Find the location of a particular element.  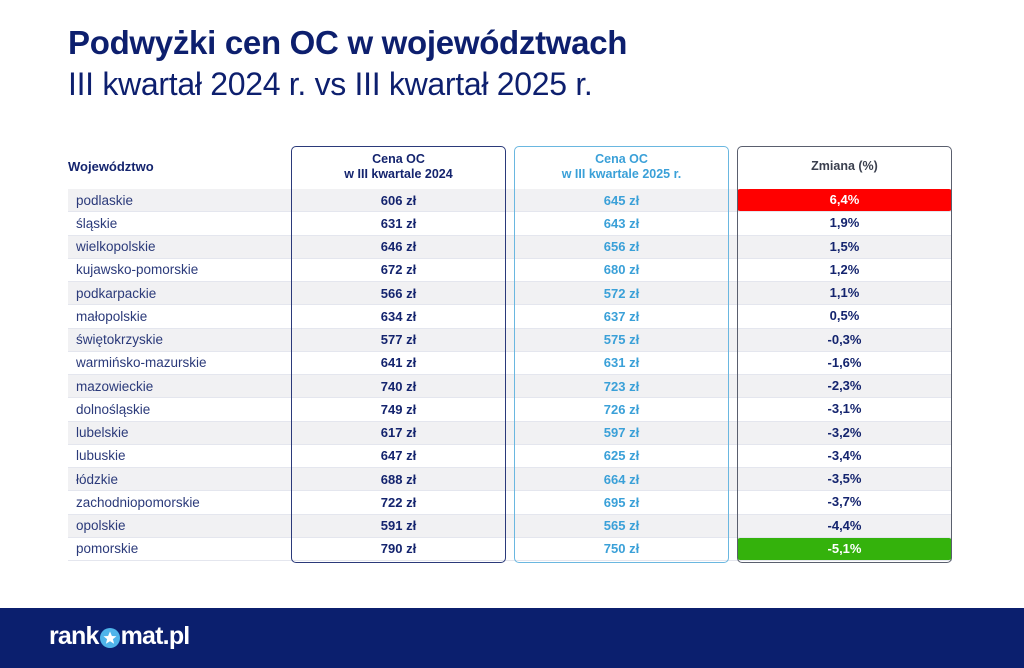

table-row: podlaskie 606 zł 645 zł 6,4% is located at coordinates (510, 201).